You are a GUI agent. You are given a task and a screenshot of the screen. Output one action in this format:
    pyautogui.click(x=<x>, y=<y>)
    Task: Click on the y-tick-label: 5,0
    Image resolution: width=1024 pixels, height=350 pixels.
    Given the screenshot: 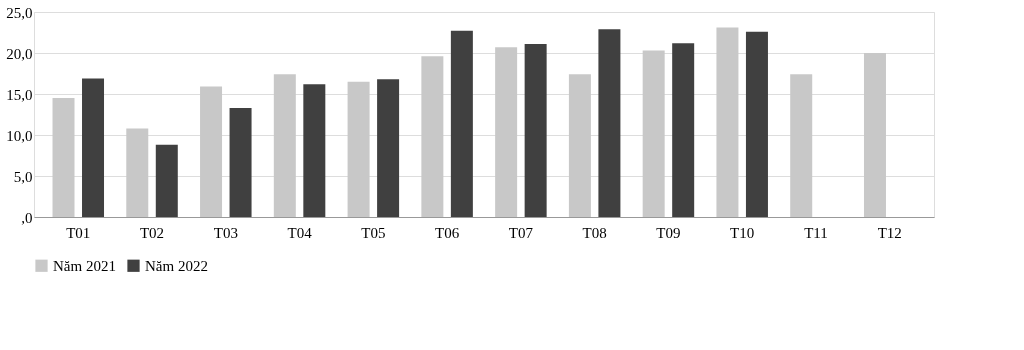 What is the action you would take?
    pyautogui.click(x=23, y=176)
    